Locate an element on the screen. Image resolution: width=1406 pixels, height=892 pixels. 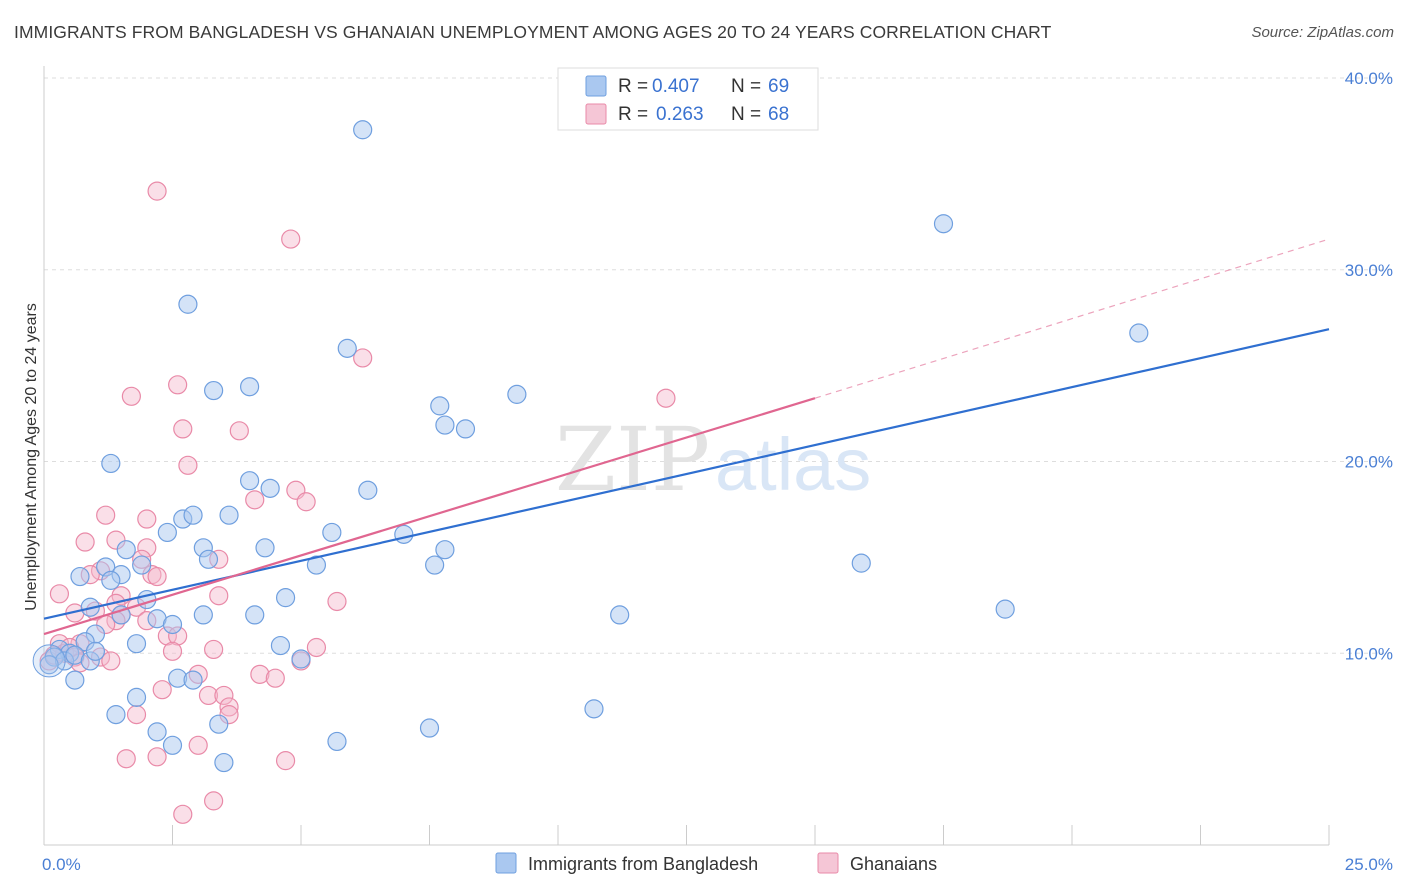
legend-blue-r-value: 0.407 is located at coordinates (676, 86).